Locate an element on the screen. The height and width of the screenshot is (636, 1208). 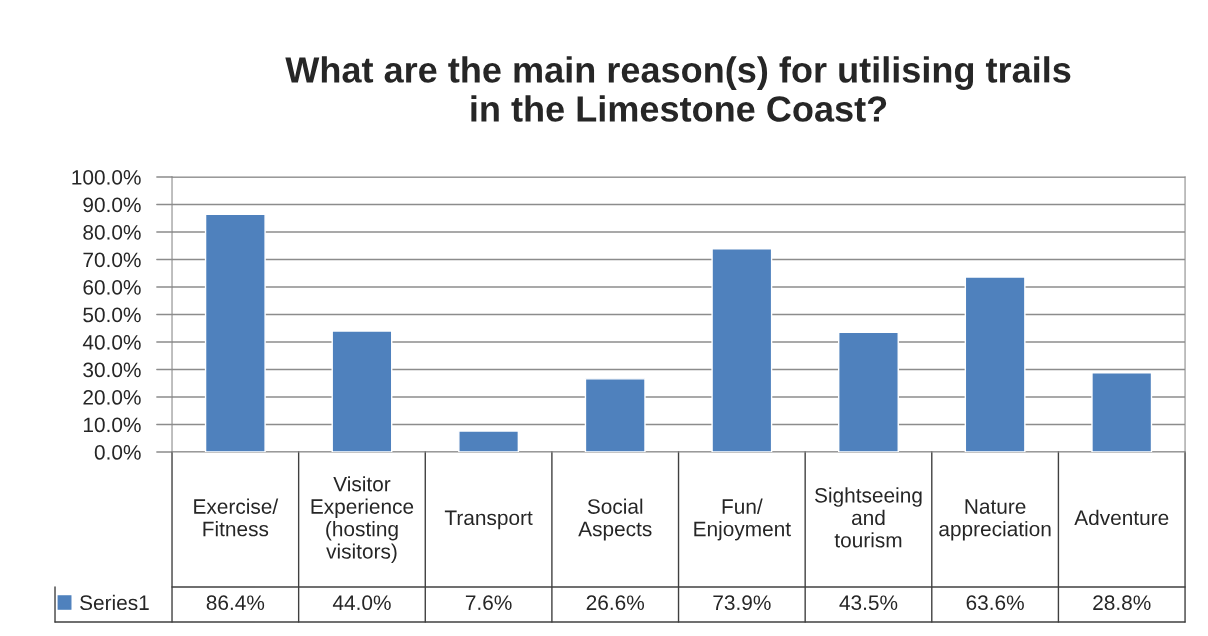
y-tick-label: 0.0% is located at coordinates (117, 452).